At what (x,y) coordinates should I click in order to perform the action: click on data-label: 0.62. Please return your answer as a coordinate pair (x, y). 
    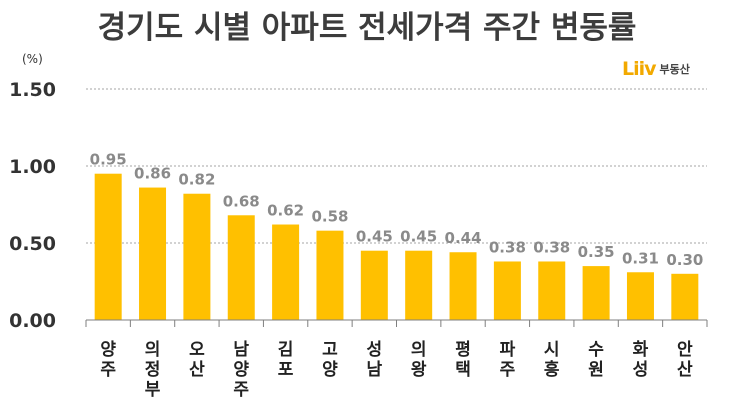
    Looking at the image, I should click on (285, 211).